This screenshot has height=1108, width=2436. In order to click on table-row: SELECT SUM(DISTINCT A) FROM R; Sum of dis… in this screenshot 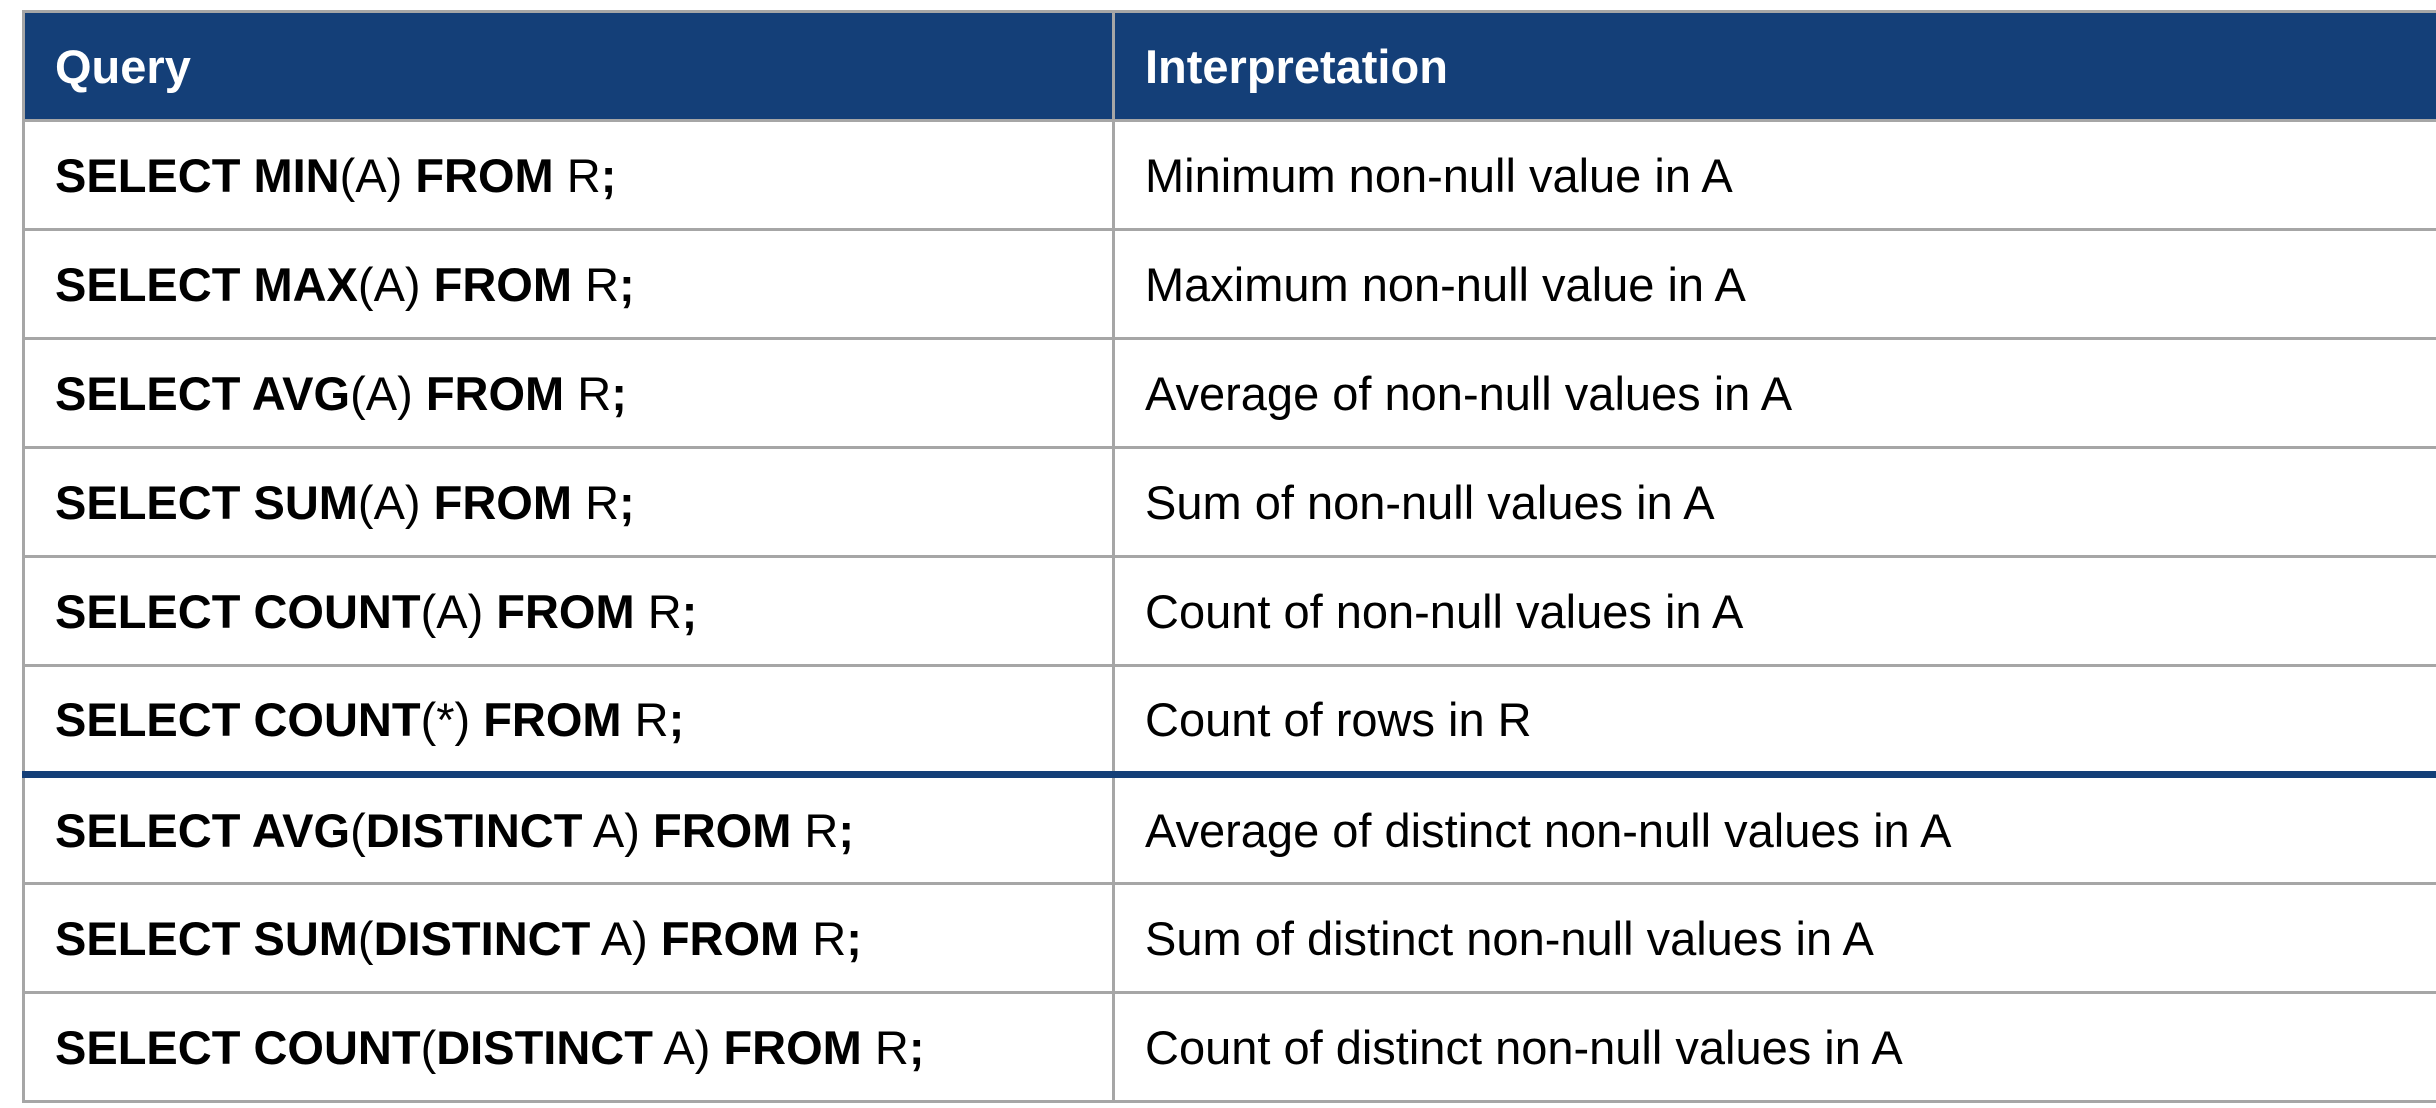, I will do `click(1229, 938)`.